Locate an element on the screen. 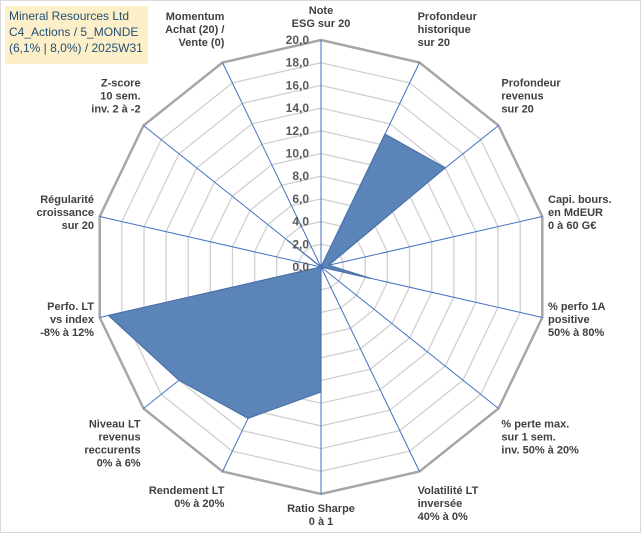  axis-label: Profondeur revenus sur 20 is located at coordinates (531, 97).